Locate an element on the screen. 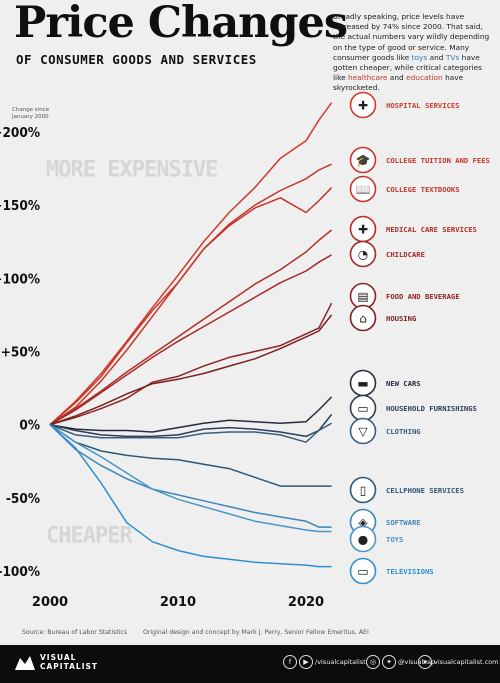 The image size is (500, 683). intro-part-7: education is located at coordinates (424, 78).